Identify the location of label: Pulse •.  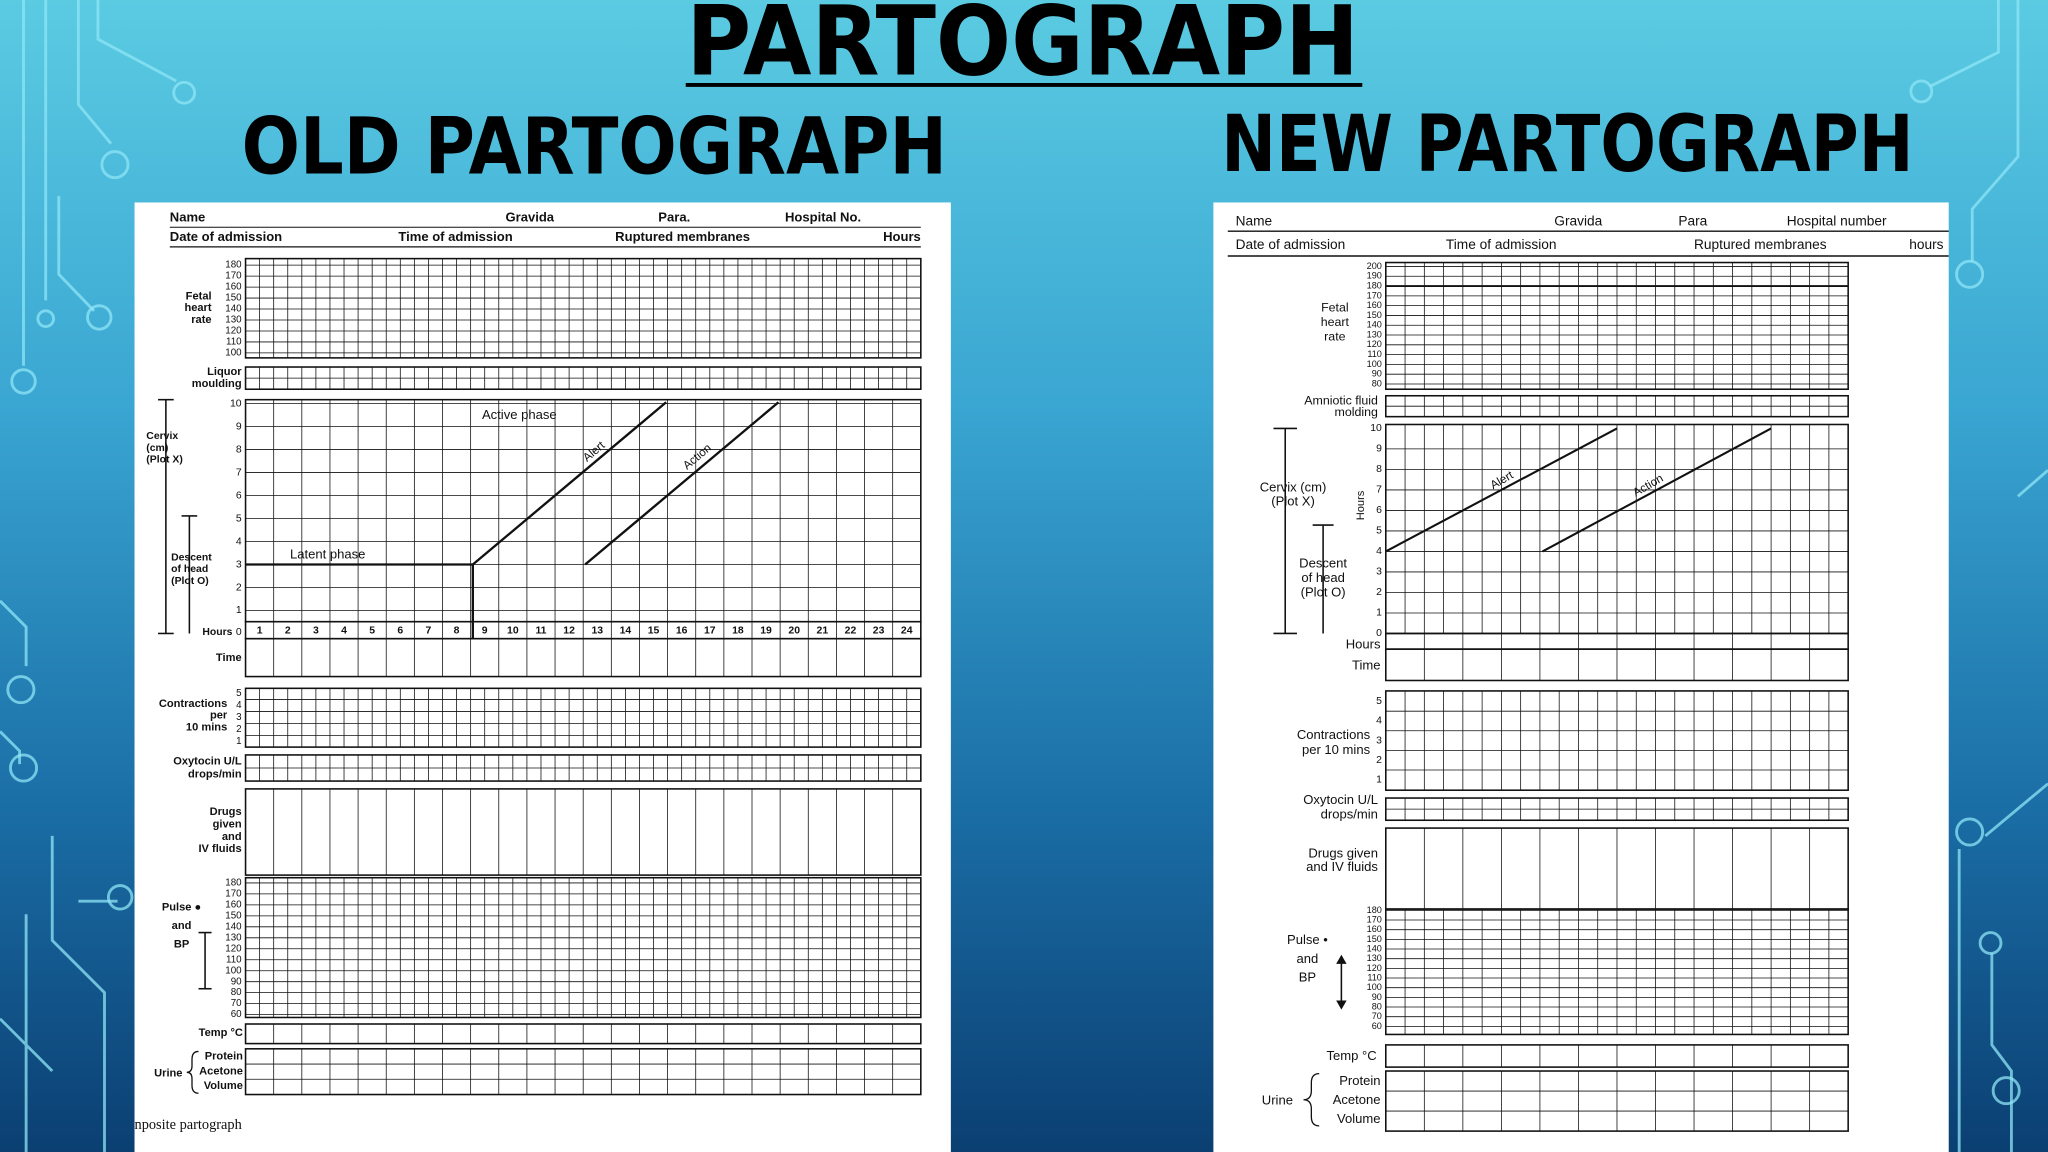
(1307, 939).